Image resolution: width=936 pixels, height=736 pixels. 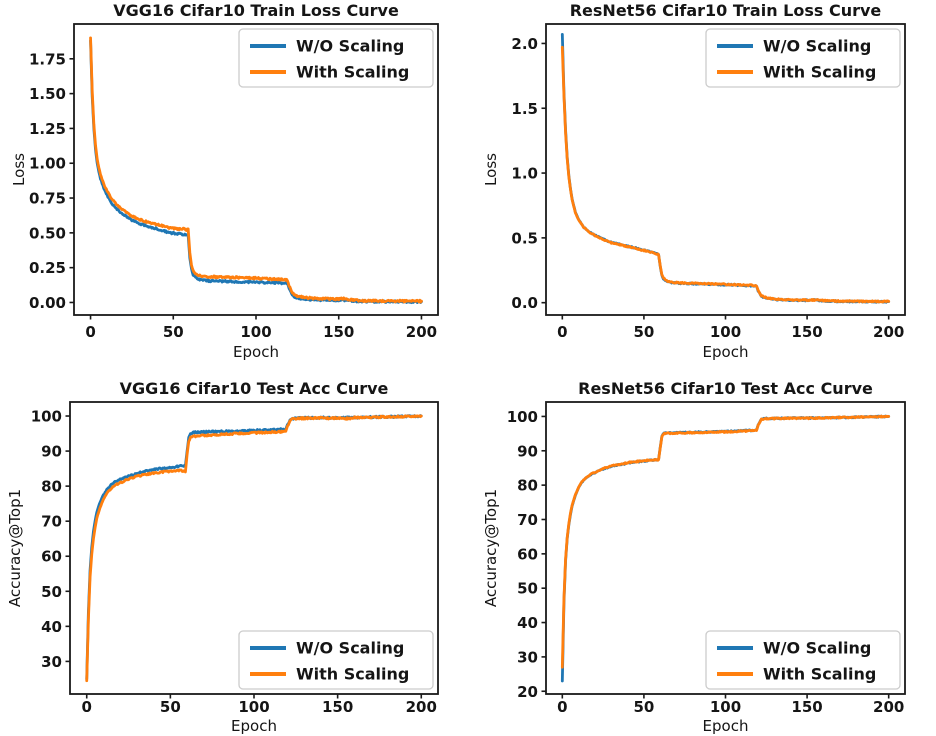 What do you see at coordinates (51, 181) in the screenshot?
I see `y-axis: 0.00 0.25 0.50 0.75 1.00 1.25 1.50 1.75` at bounding box center [51, 181].